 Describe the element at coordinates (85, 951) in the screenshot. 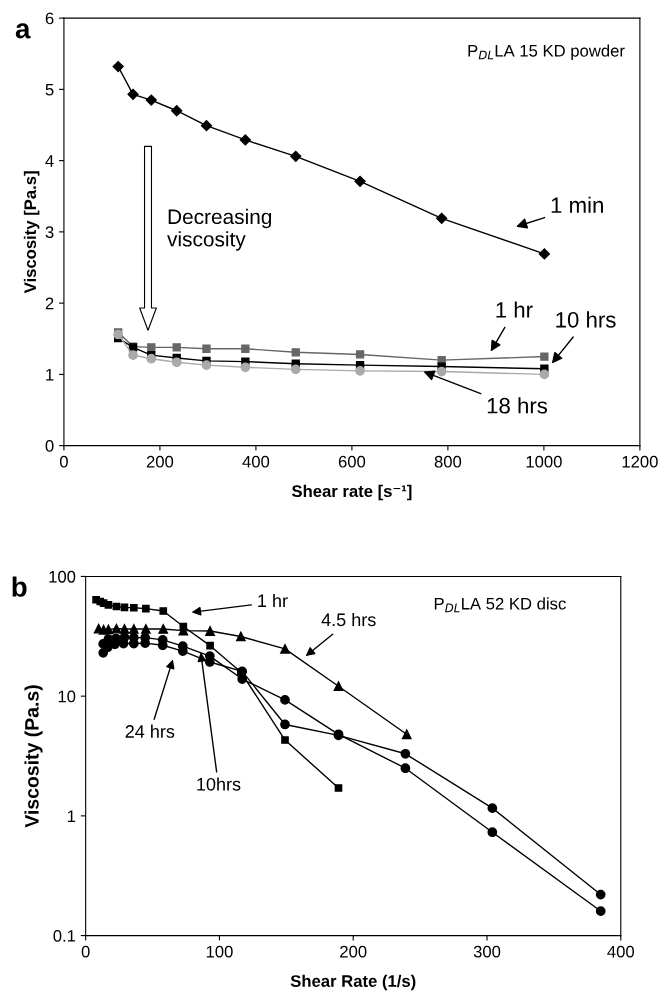

I see `x-tick-label: 0` at that location.